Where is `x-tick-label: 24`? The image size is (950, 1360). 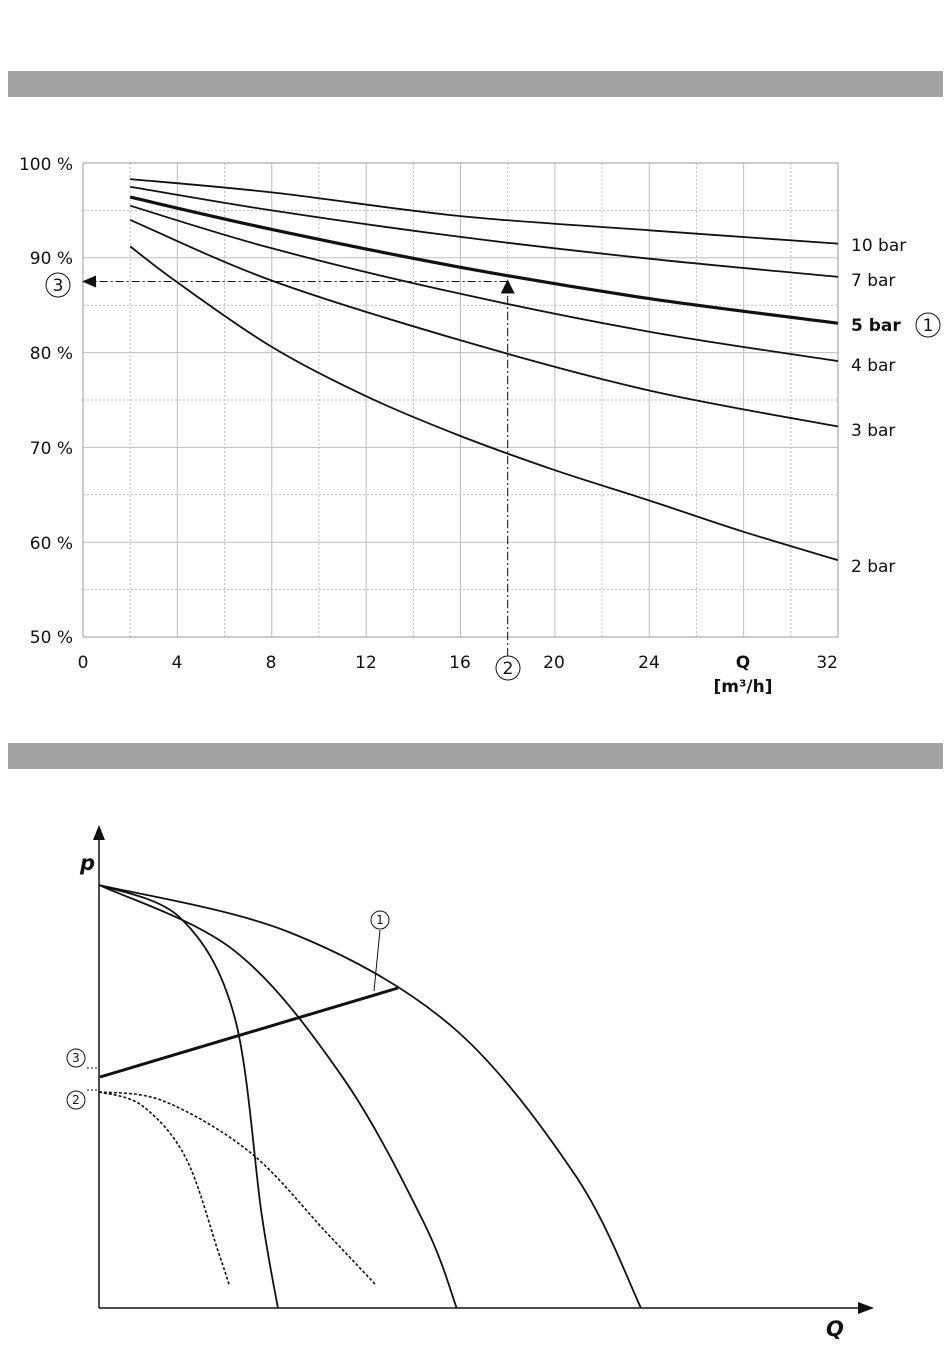 x-tick-label: 24 is located at coordinates (649, 663).